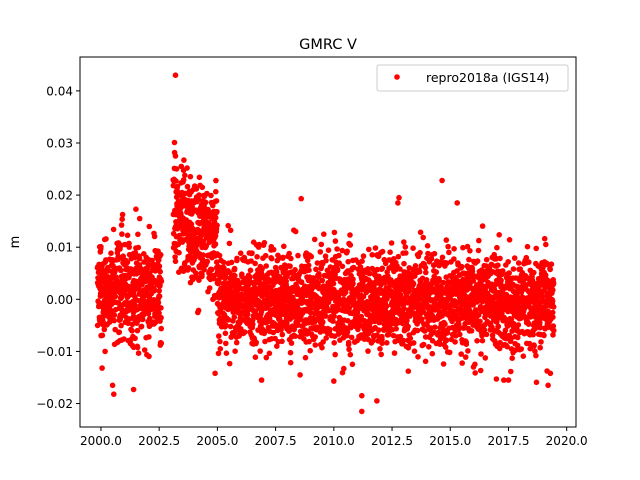  Describe the element at coordinates (159, 441) in the screenshot. I see `x-tick-label: 2002.5` at that location.